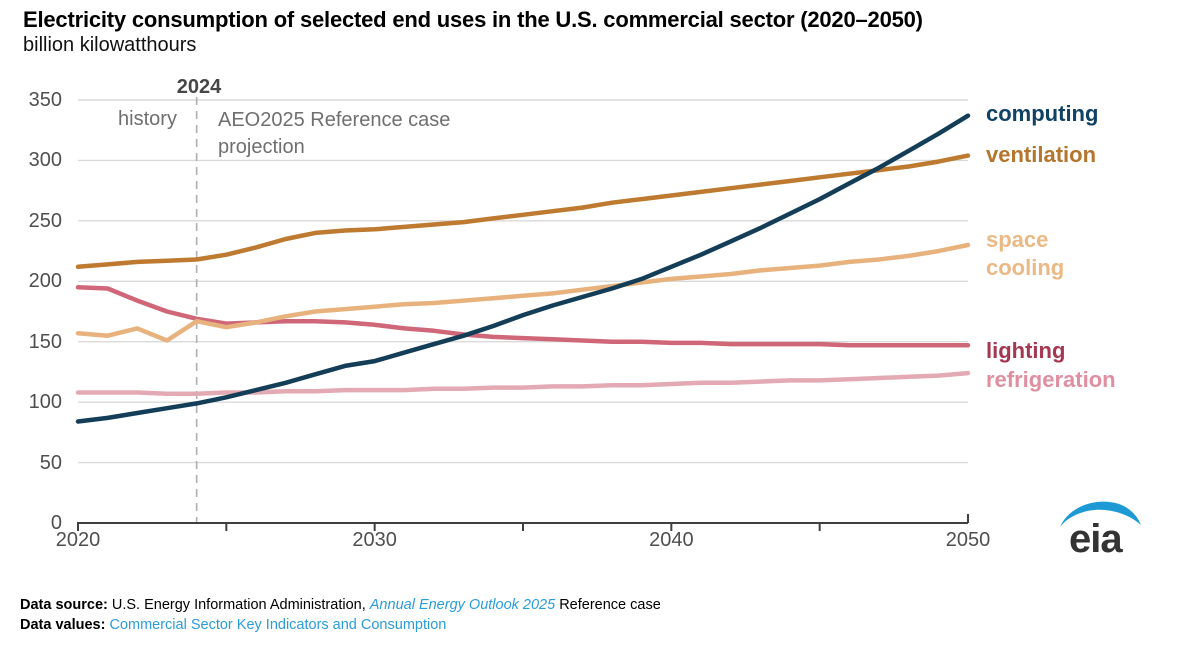 The image size is (1182, 650). What do you see at coordinates (45, 160) in the screenshot?
I see `y-axis-tick-label: 300` at bounding box center [45, 160].